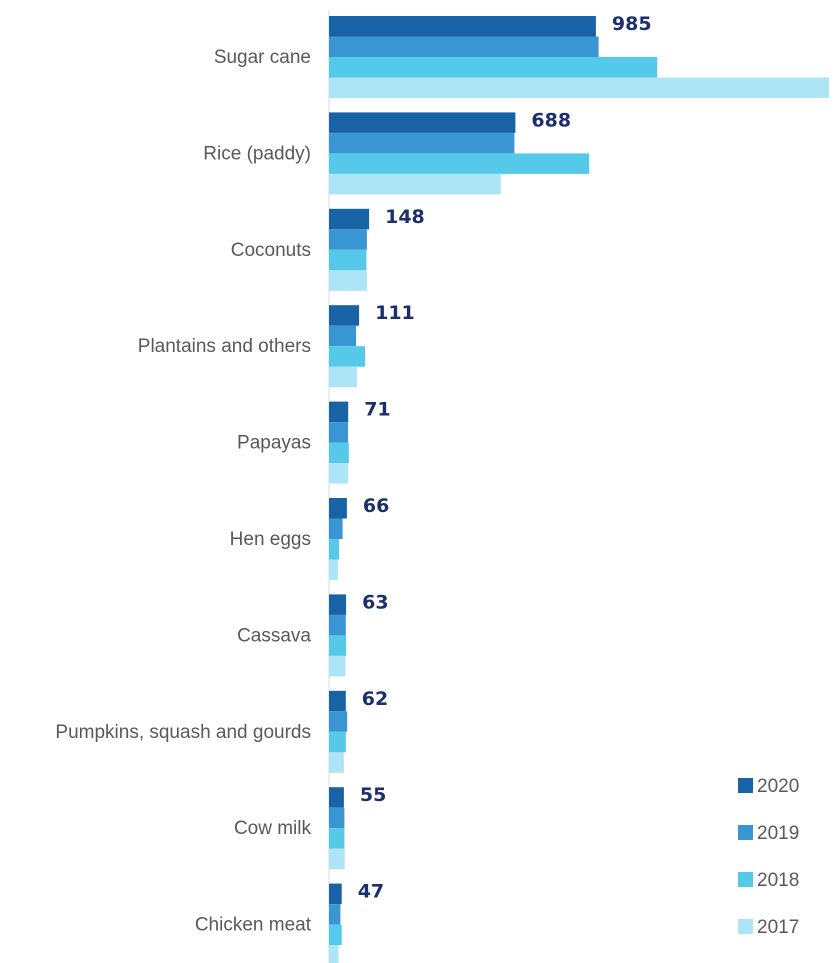  What do you see at coordinates (373, 795) in the screenshot?
I see `data-label: 55` at bounding box center [373, 795].